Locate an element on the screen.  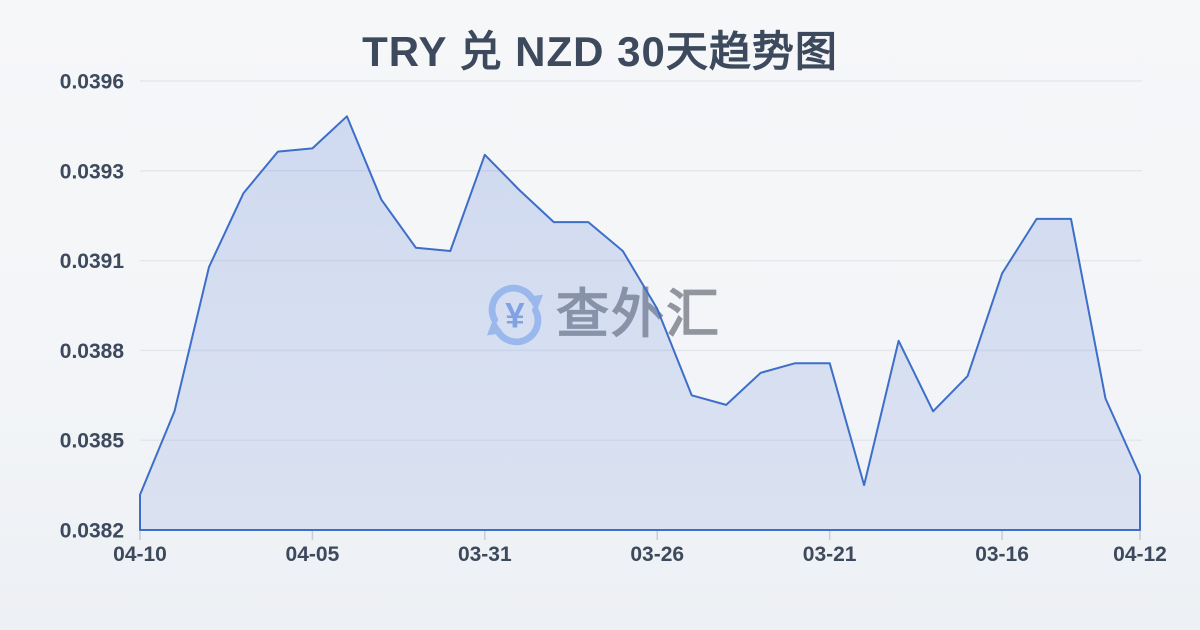
y-tick-label: 0.0385 is located at coordinates (92, 441).